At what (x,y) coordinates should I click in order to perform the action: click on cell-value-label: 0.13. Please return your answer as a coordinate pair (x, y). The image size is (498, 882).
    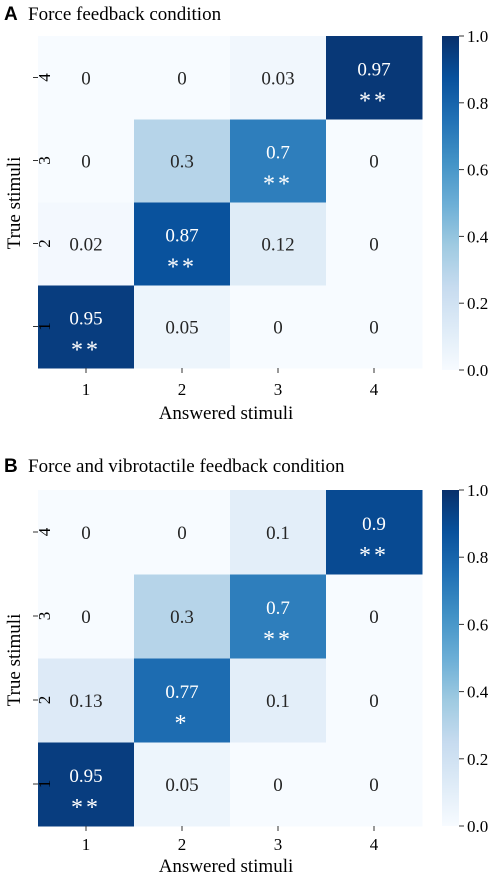
    Looking at the image, I should click on (85, 701).